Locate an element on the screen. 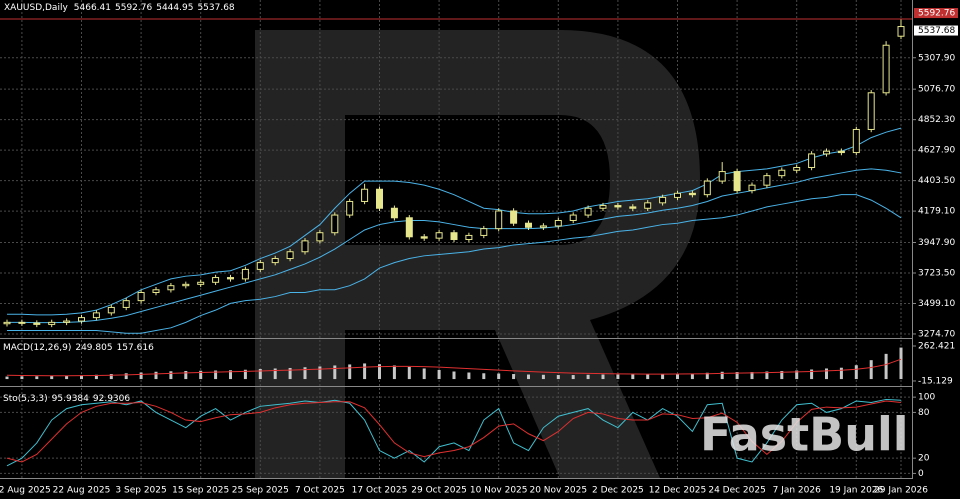 The width and height of the screenshot is (960, 499). k-value: 95.9384 is located at coordinates (70, 399).